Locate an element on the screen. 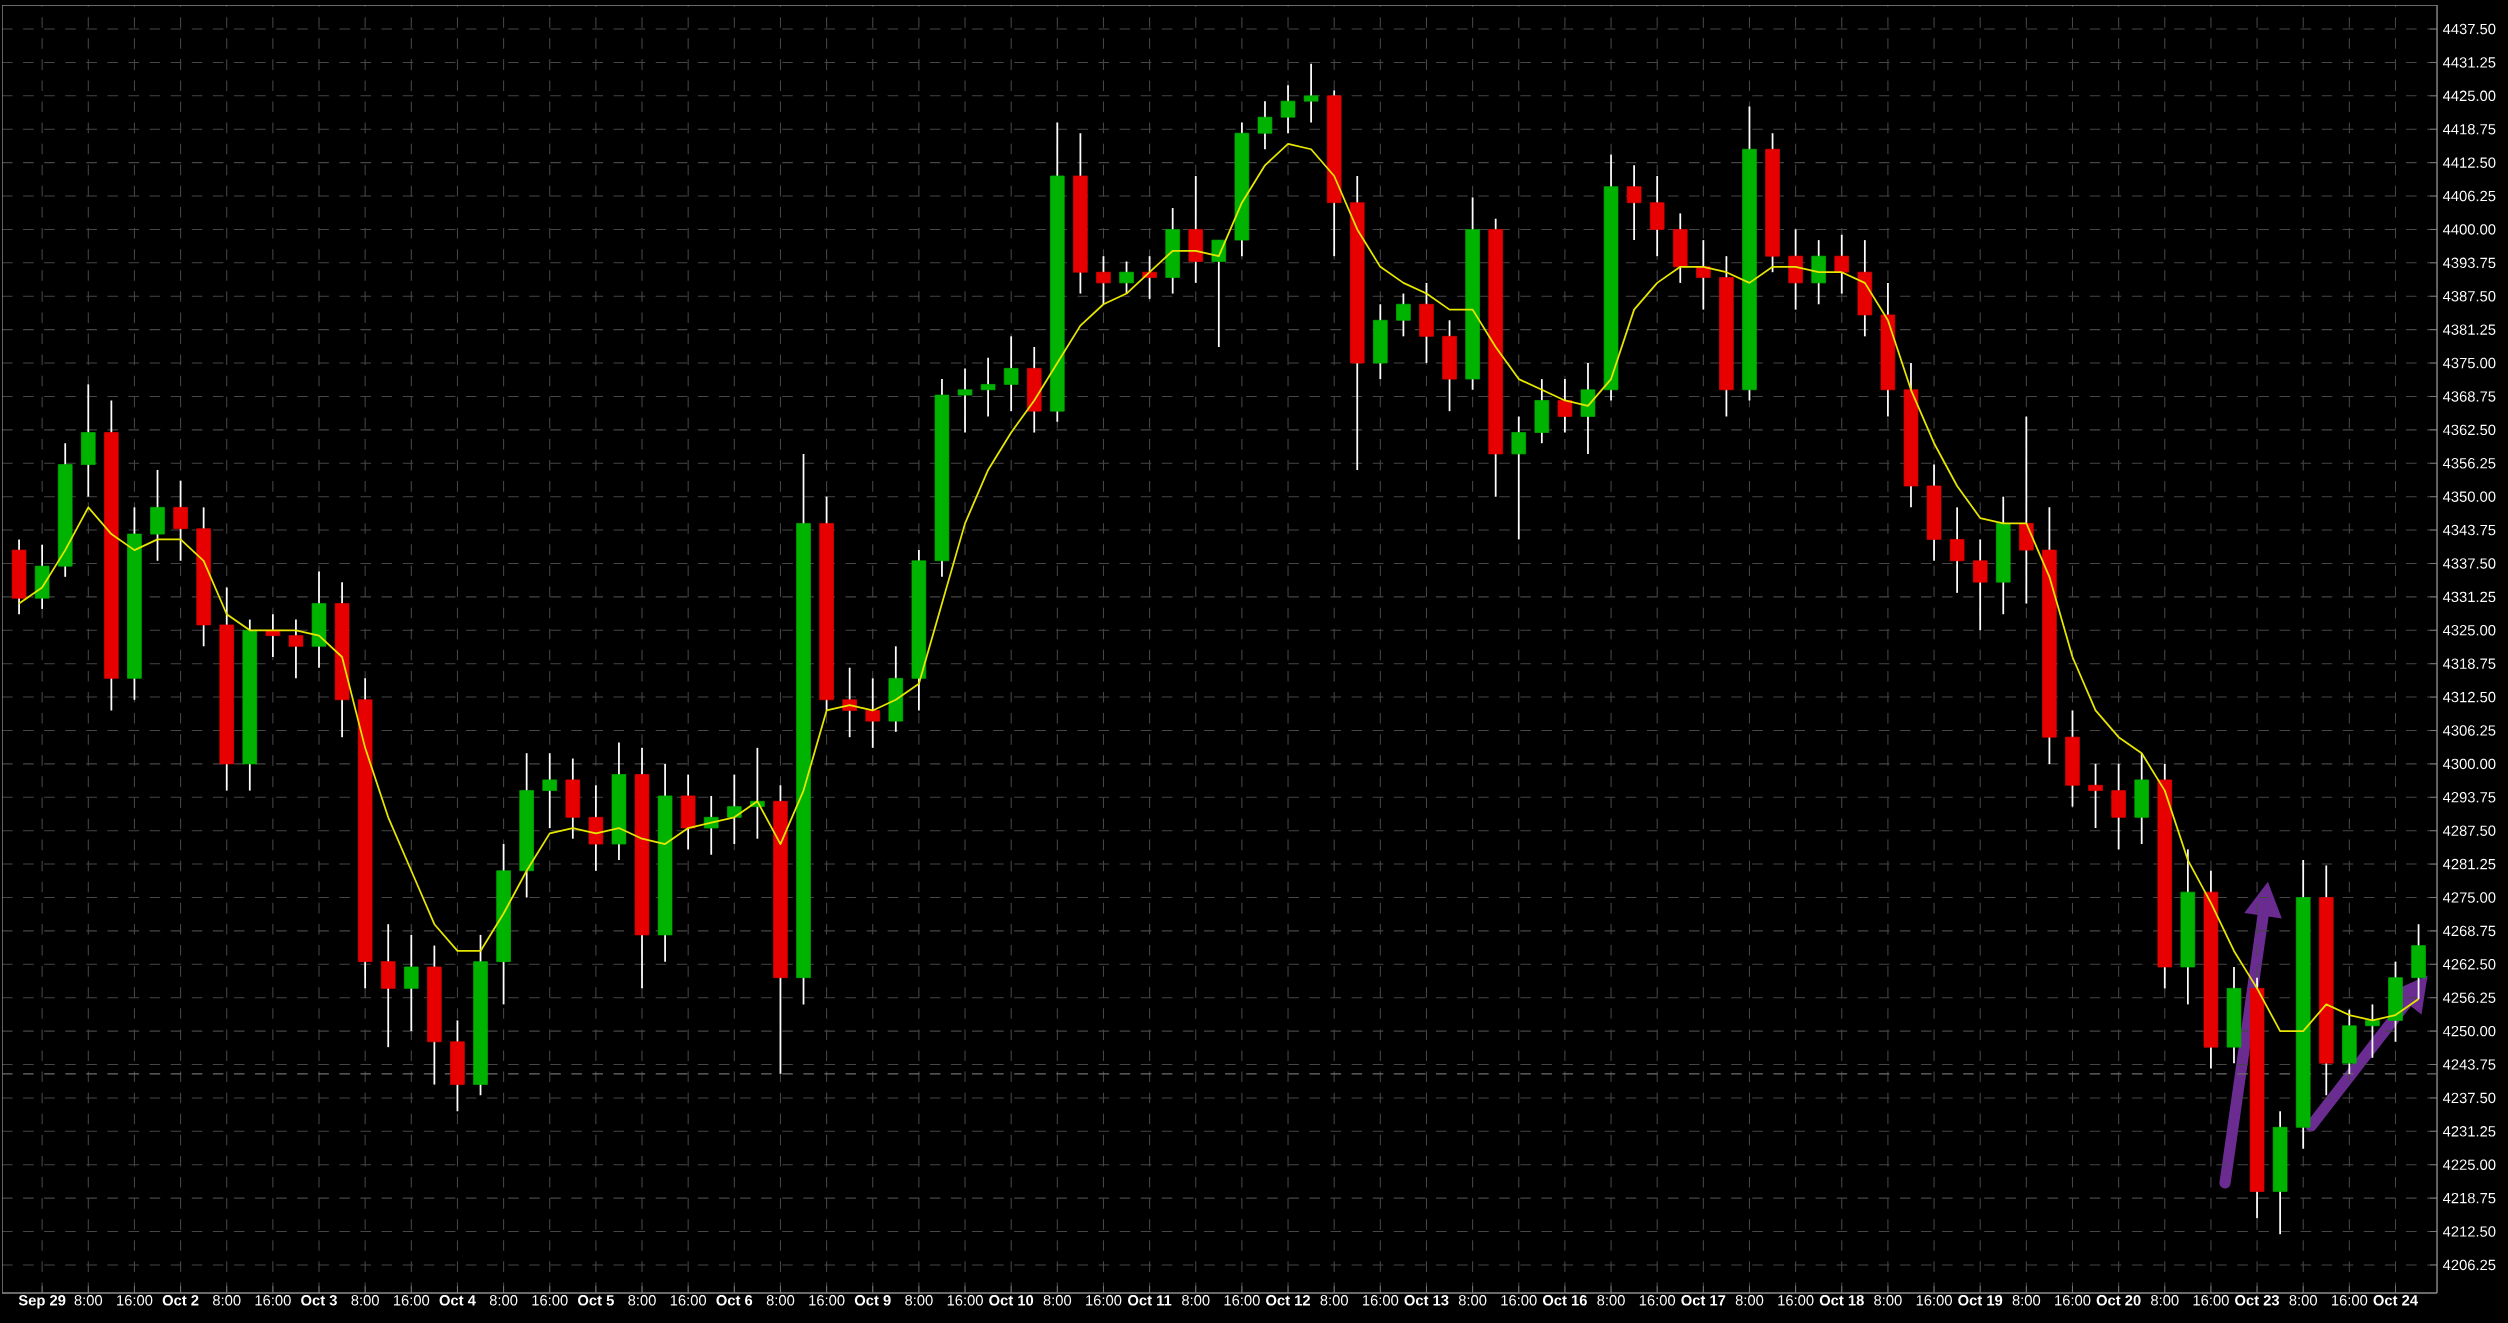  y-tick-label: 4418.75 is located at coordinates (2469, 129).